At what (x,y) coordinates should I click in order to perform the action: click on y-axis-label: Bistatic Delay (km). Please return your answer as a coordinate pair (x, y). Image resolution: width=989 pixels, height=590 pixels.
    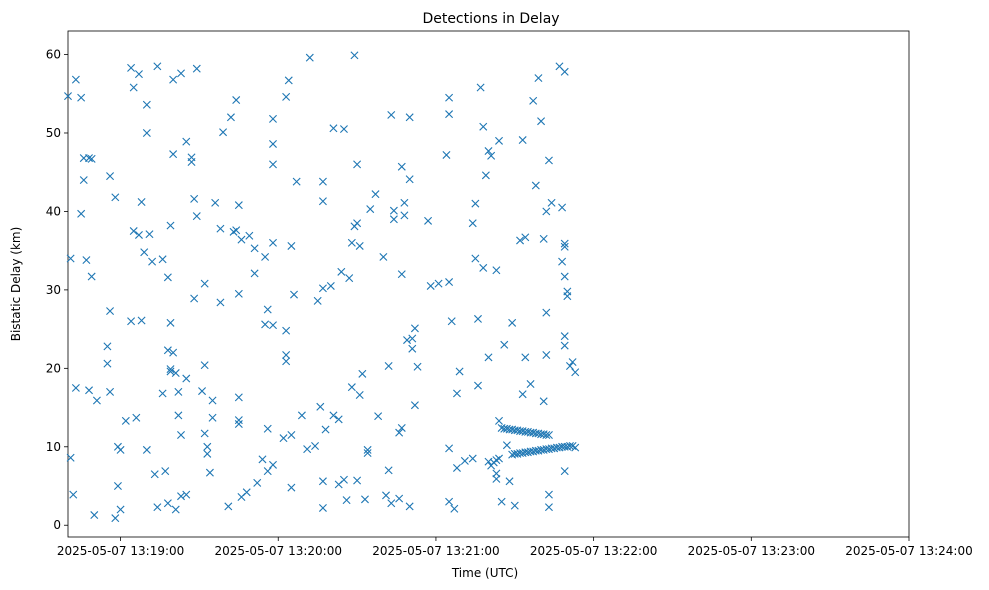
    Looking at the image, I should click on (16, 284).